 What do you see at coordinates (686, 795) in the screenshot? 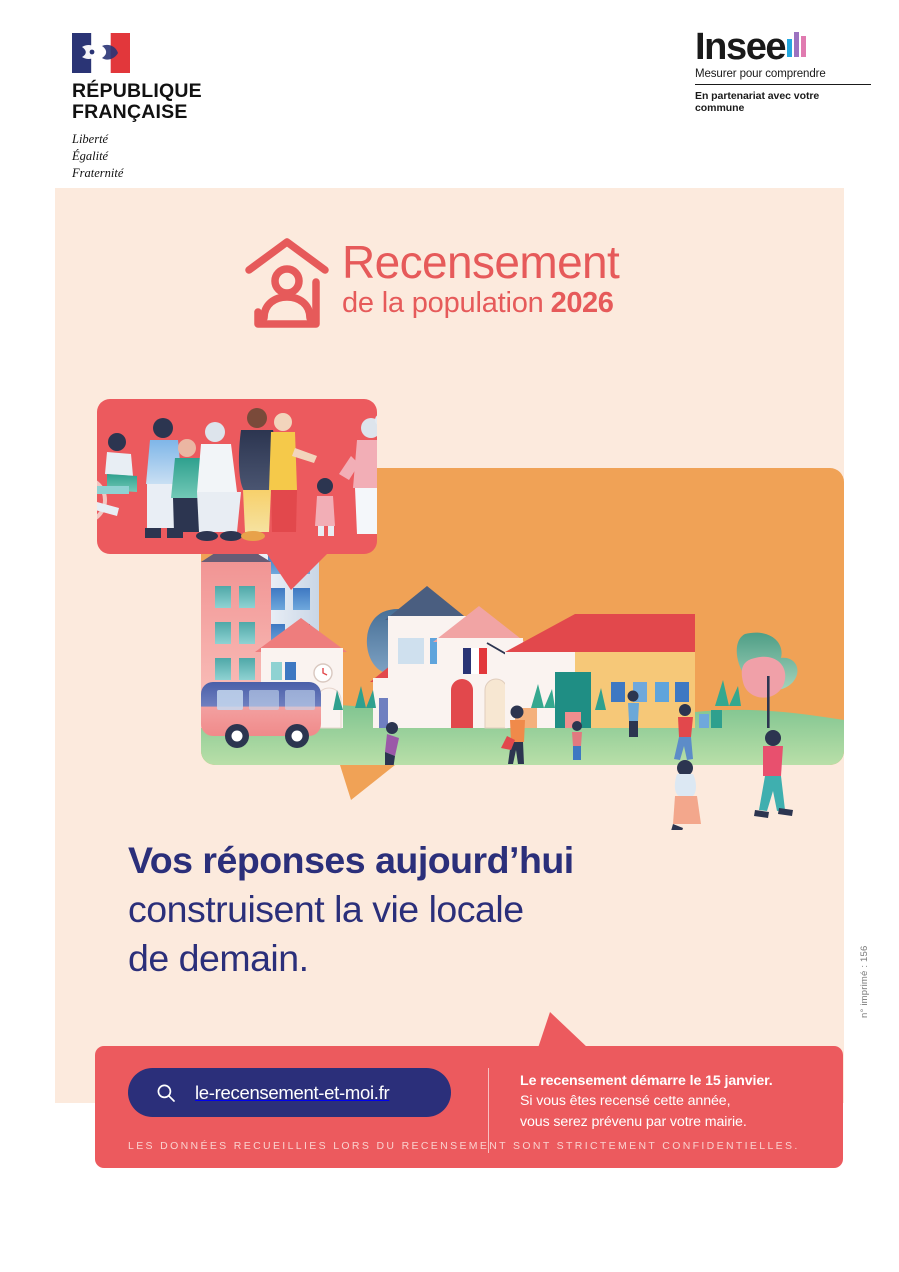
I see `pedestrian-woman-foreground` at bounding box center [686, 795].